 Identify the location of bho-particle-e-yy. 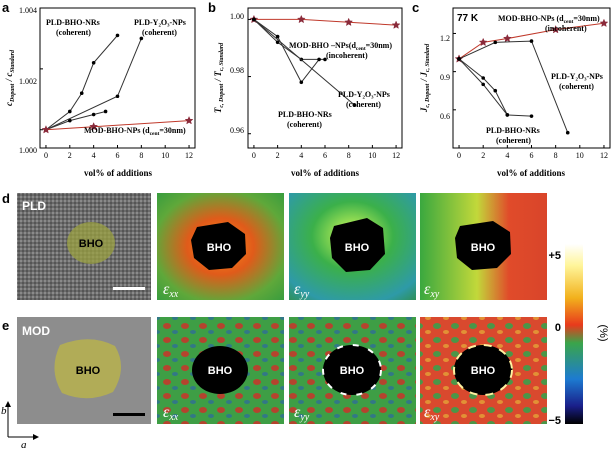
(352, 370).